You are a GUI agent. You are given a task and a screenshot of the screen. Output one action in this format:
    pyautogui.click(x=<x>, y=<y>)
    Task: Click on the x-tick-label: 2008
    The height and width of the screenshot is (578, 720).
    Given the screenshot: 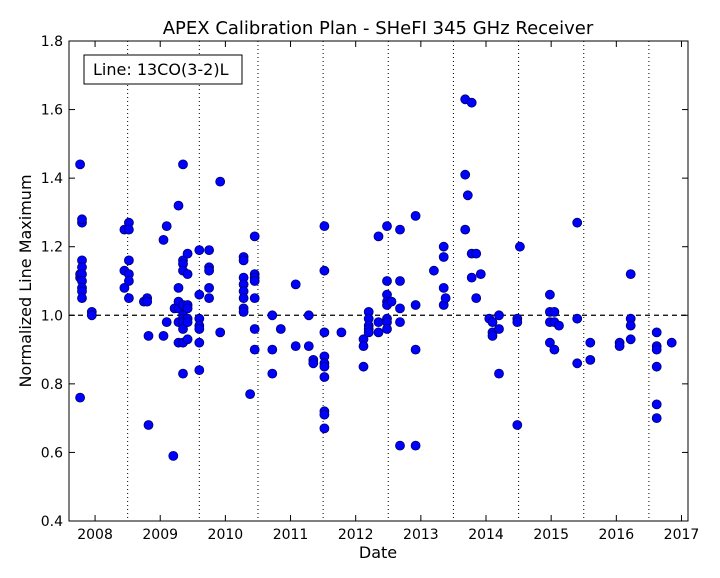 What is the action you would take?
    pyautogui.click(x=95, y=535)
    